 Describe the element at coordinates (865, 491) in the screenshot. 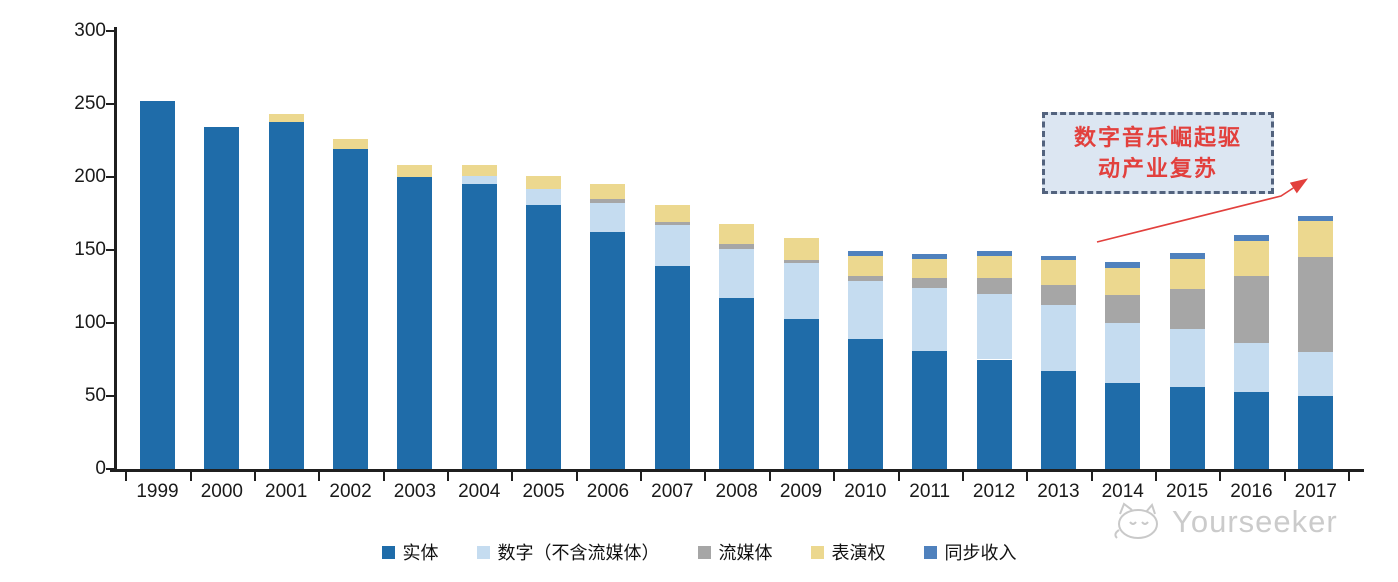

I see `x-axis-label: 2010` at that location.